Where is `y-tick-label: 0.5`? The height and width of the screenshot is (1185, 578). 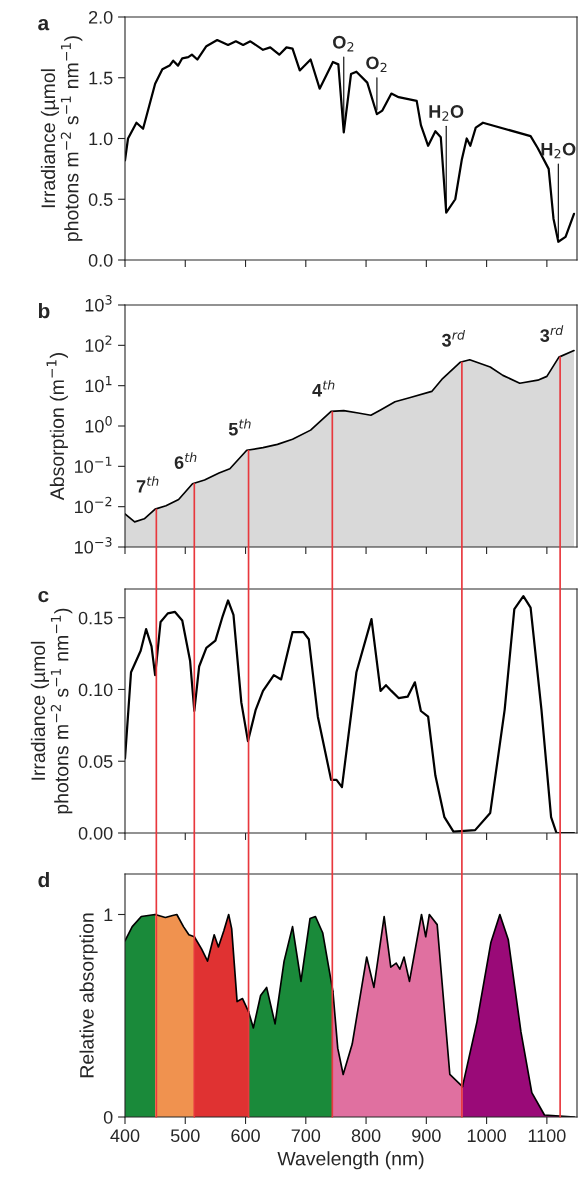 y-tick-label: 0.5 is located at coordinates (100, 199).